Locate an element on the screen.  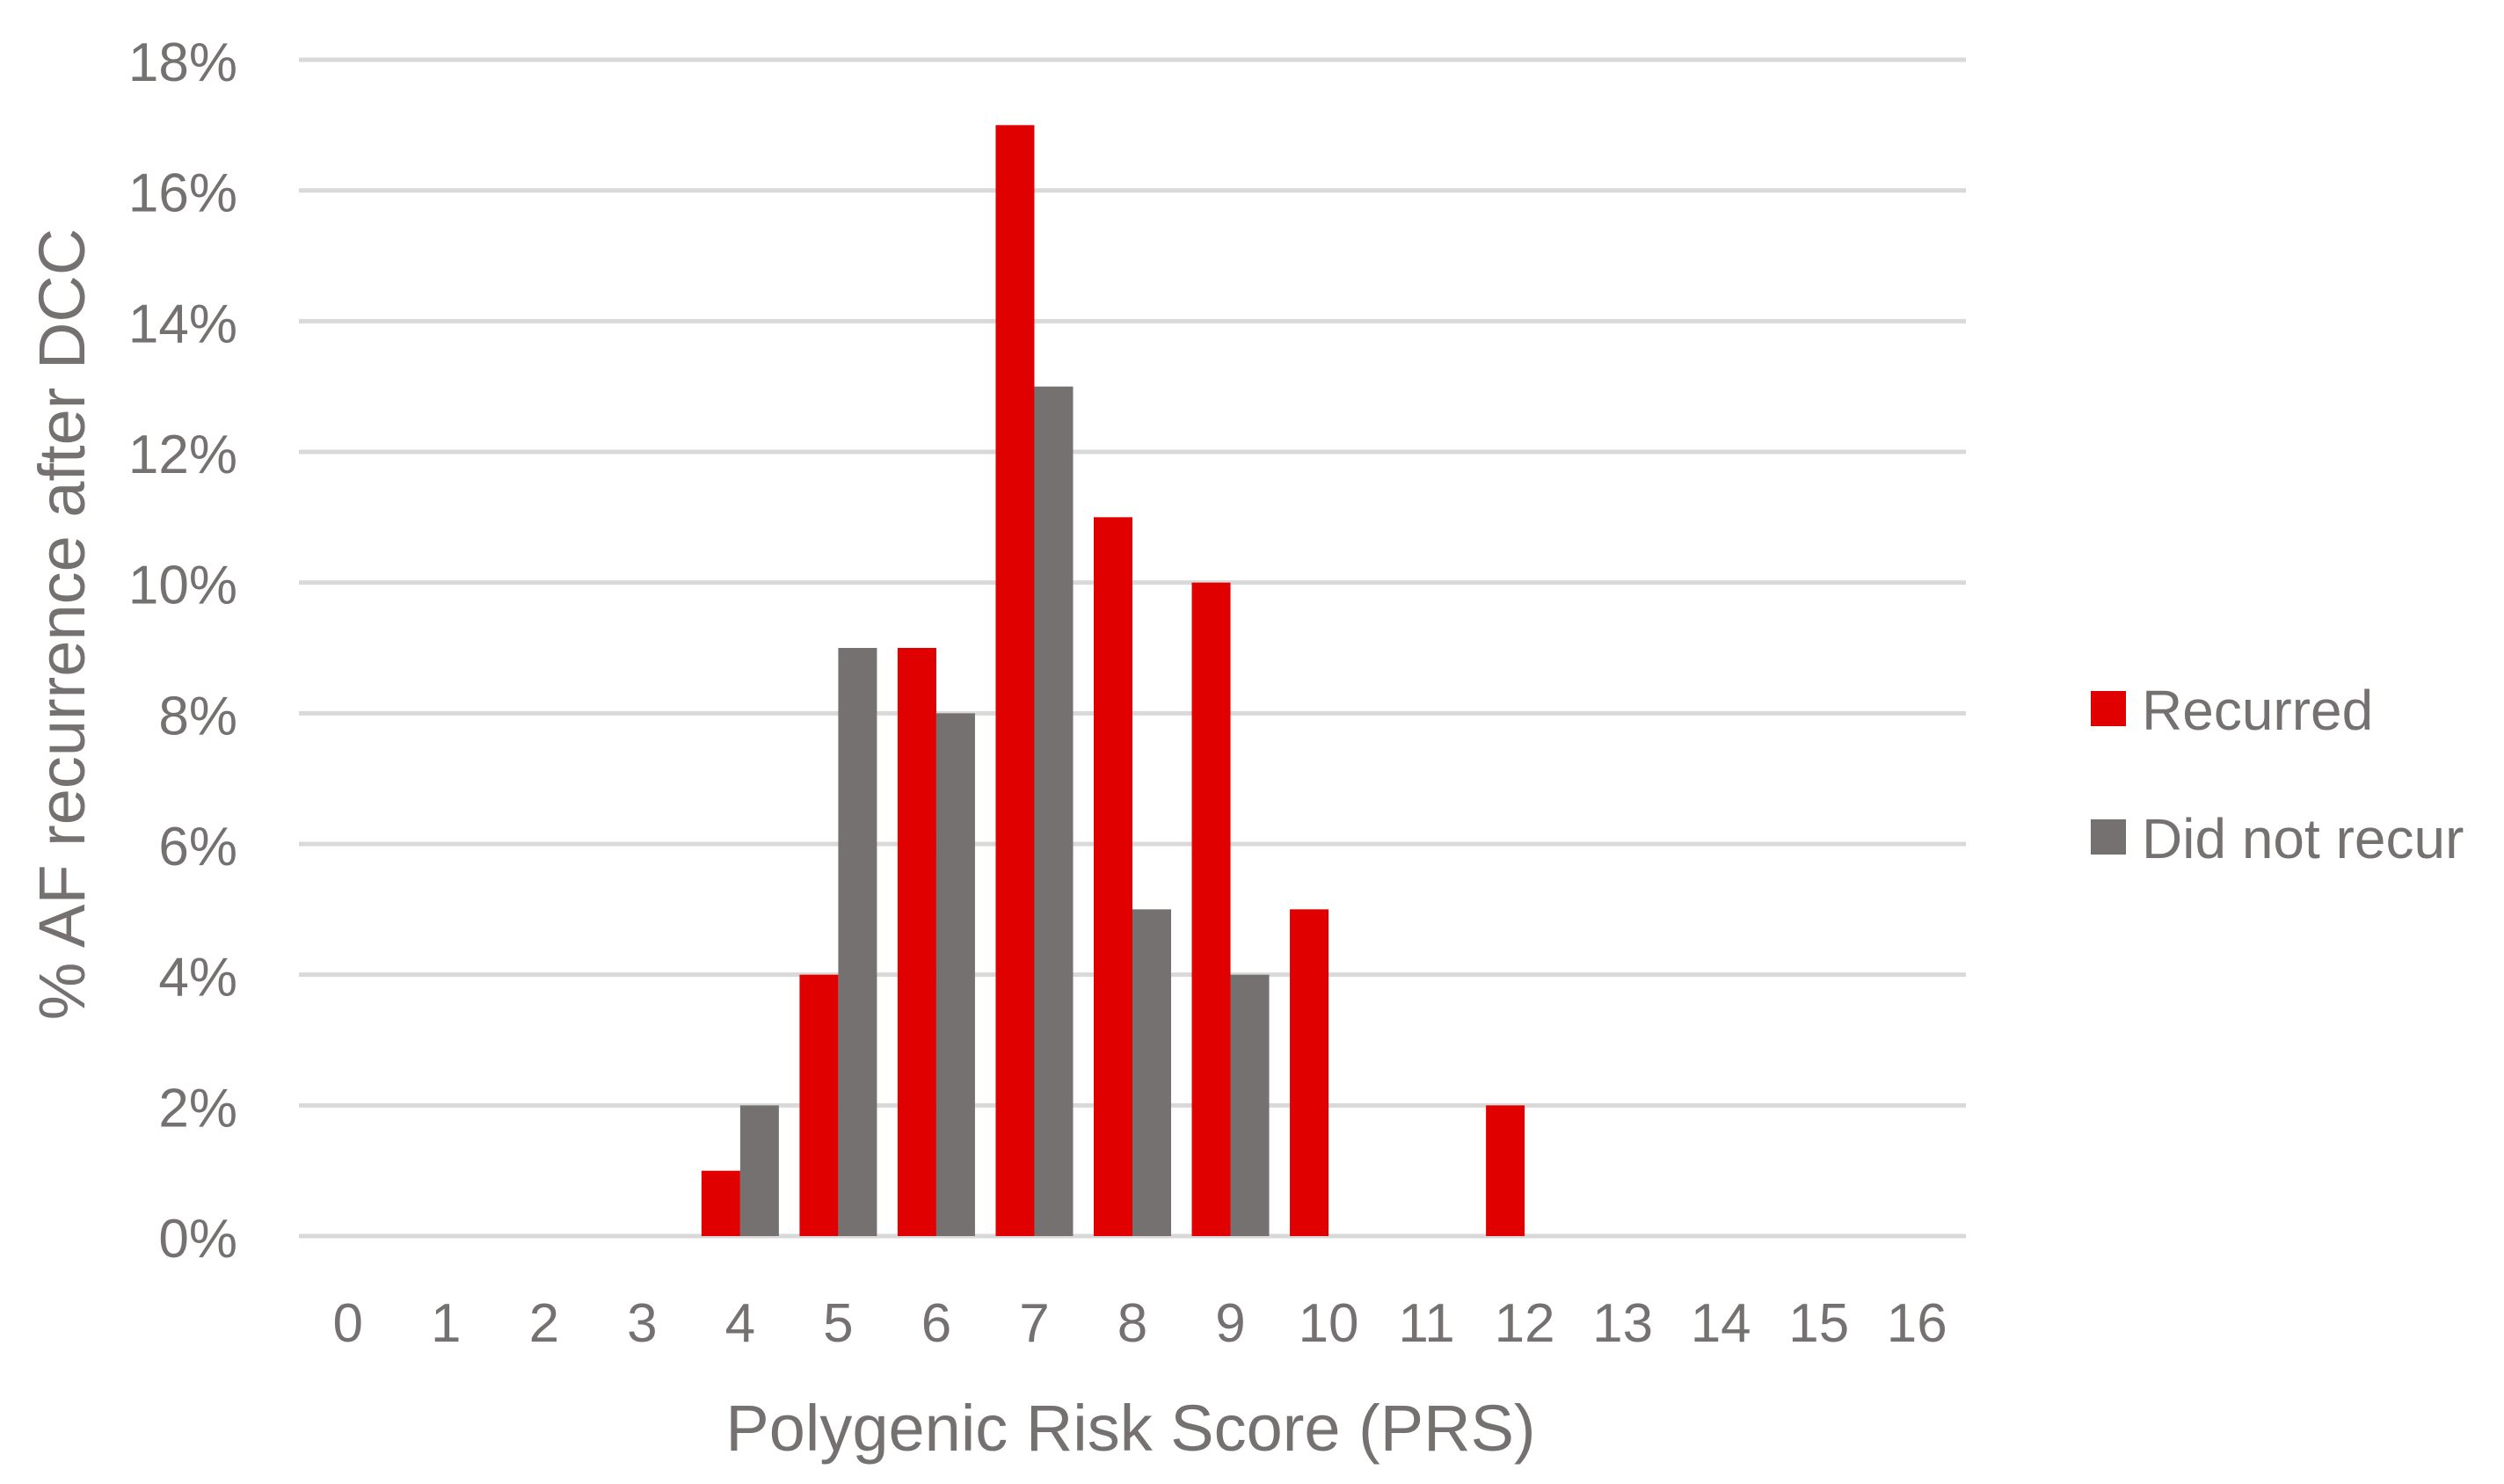
y-tick-label: 14% is located at coordinates (182, 324).